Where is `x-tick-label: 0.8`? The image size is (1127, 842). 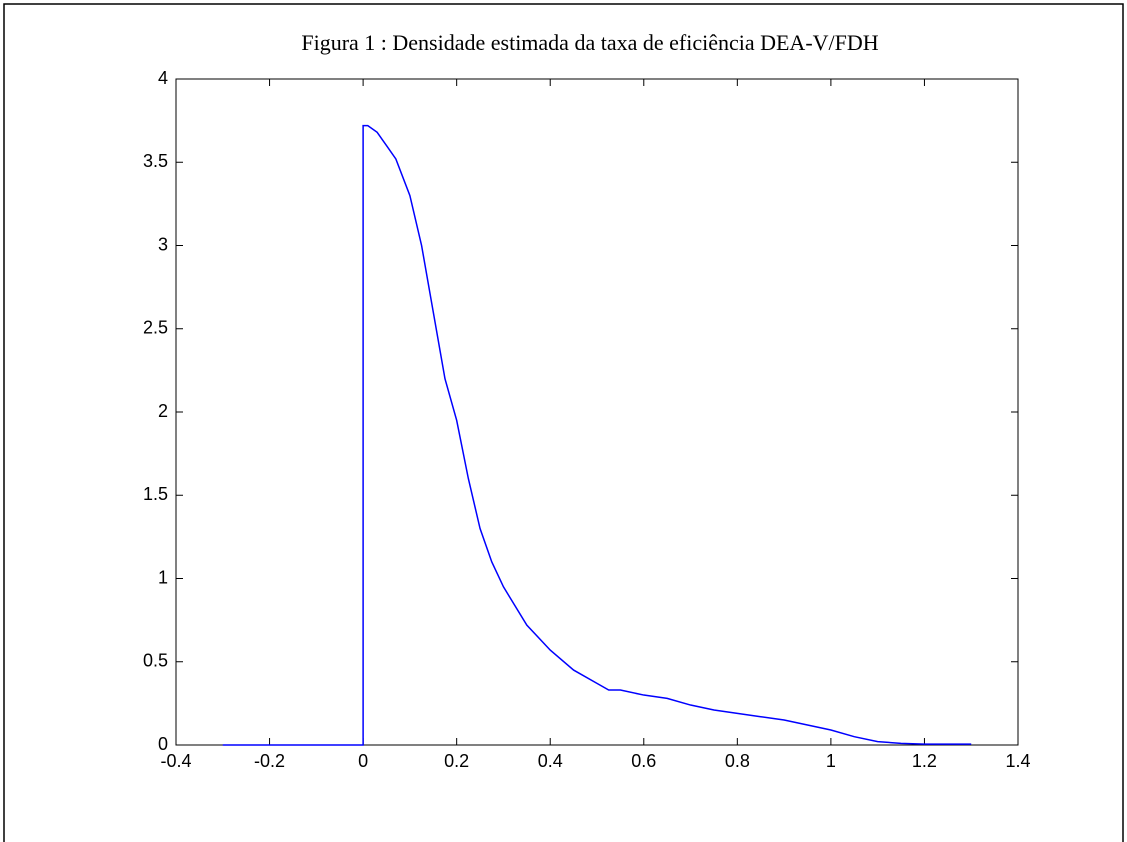
x-tick-label: 0.8 is located at coordinates (737, 761).